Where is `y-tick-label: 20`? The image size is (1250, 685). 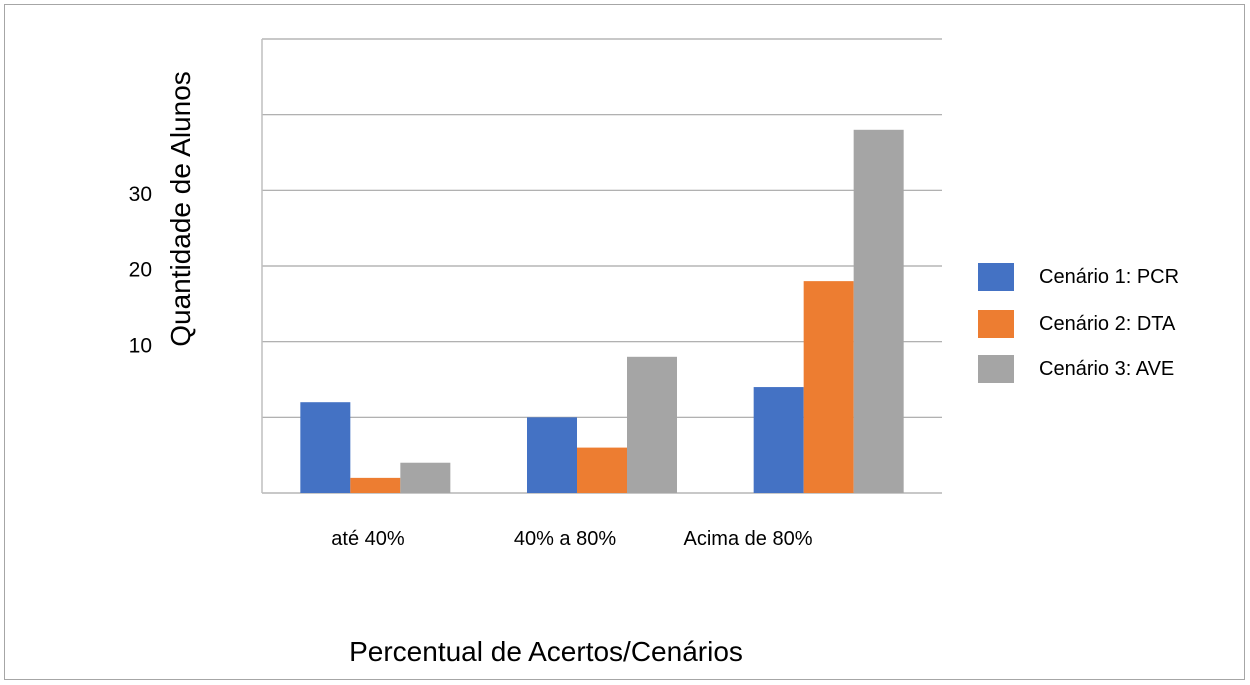
y-tick-label: 20 is located at coordinates (140, 270).